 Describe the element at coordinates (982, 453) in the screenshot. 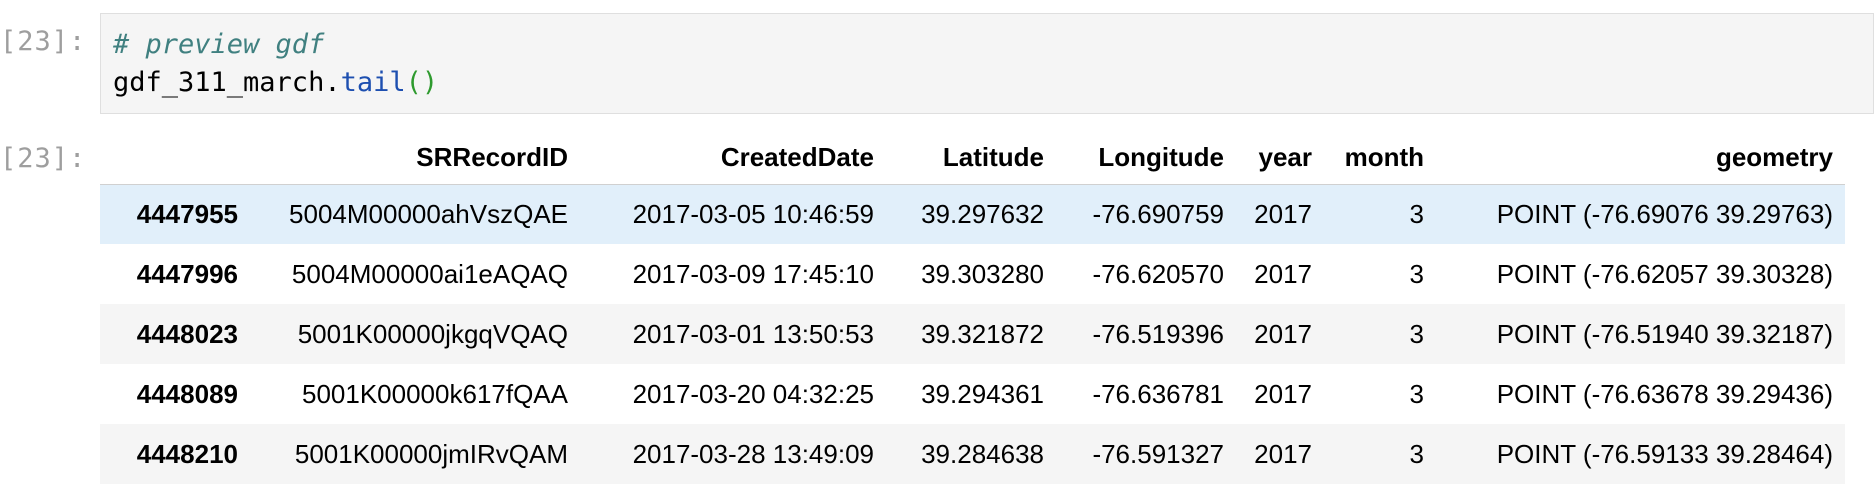

I see `cell-latitude: 39.284638` at that location.